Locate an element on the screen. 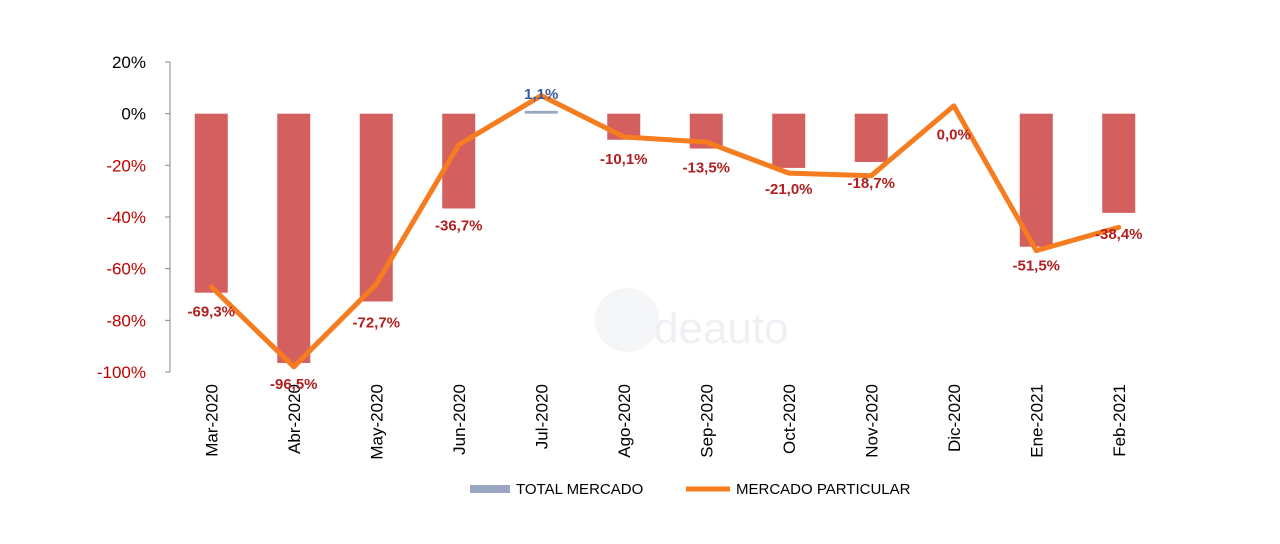 The width and height of the screenshot is (1280, 544). x-tick-label: Mar-2020 is located at coordinates (211, 420).